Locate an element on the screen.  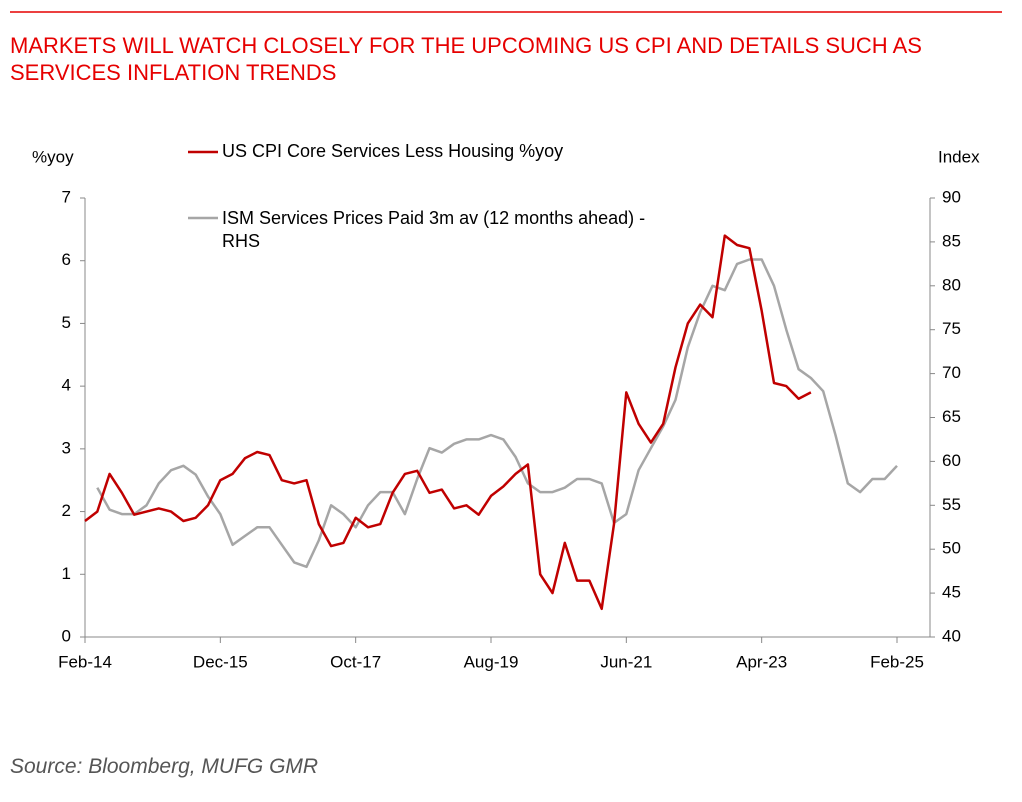
y2-tick-label: 60 is located at coordinates (951, 460).